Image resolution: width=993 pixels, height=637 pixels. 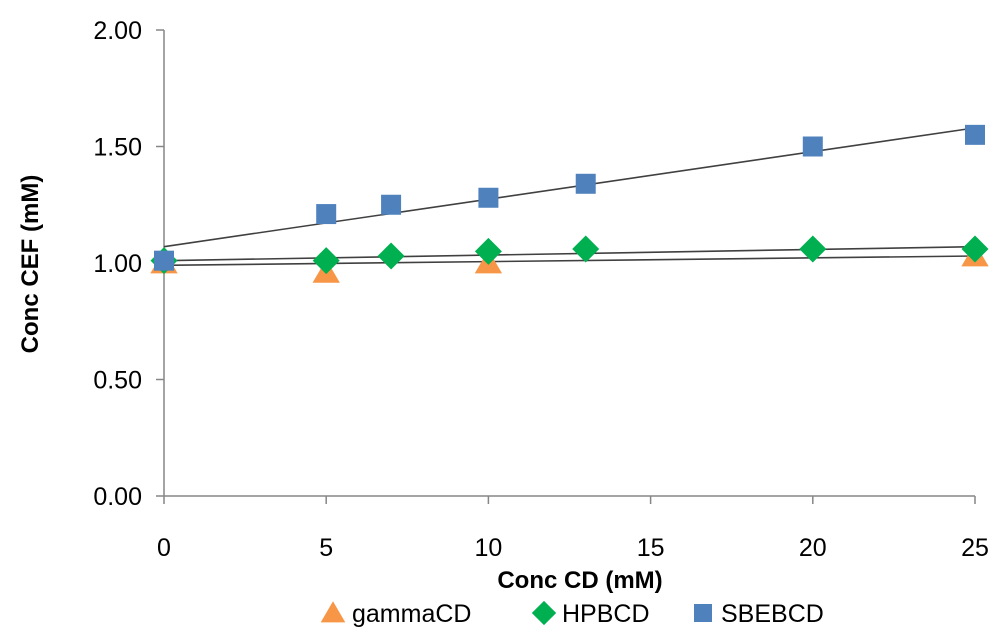 I want to click on legend-marker-HPBCD, so click(x=544, y=613).